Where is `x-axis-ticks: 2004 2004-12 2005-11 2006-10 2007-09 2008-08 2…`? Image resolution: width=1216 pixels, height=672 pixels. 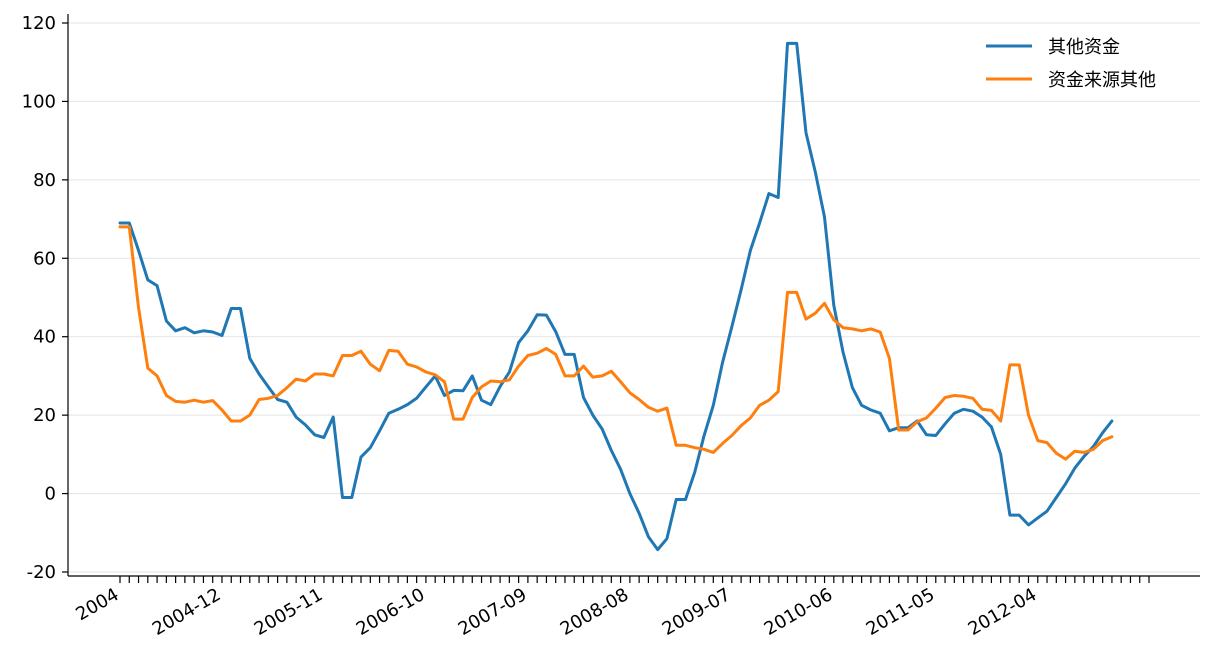
x-axis-ticks: 2004 2004-12 2005-11 2006-10 2007-09 2008-08 2… is located at coordinates (611, 608).